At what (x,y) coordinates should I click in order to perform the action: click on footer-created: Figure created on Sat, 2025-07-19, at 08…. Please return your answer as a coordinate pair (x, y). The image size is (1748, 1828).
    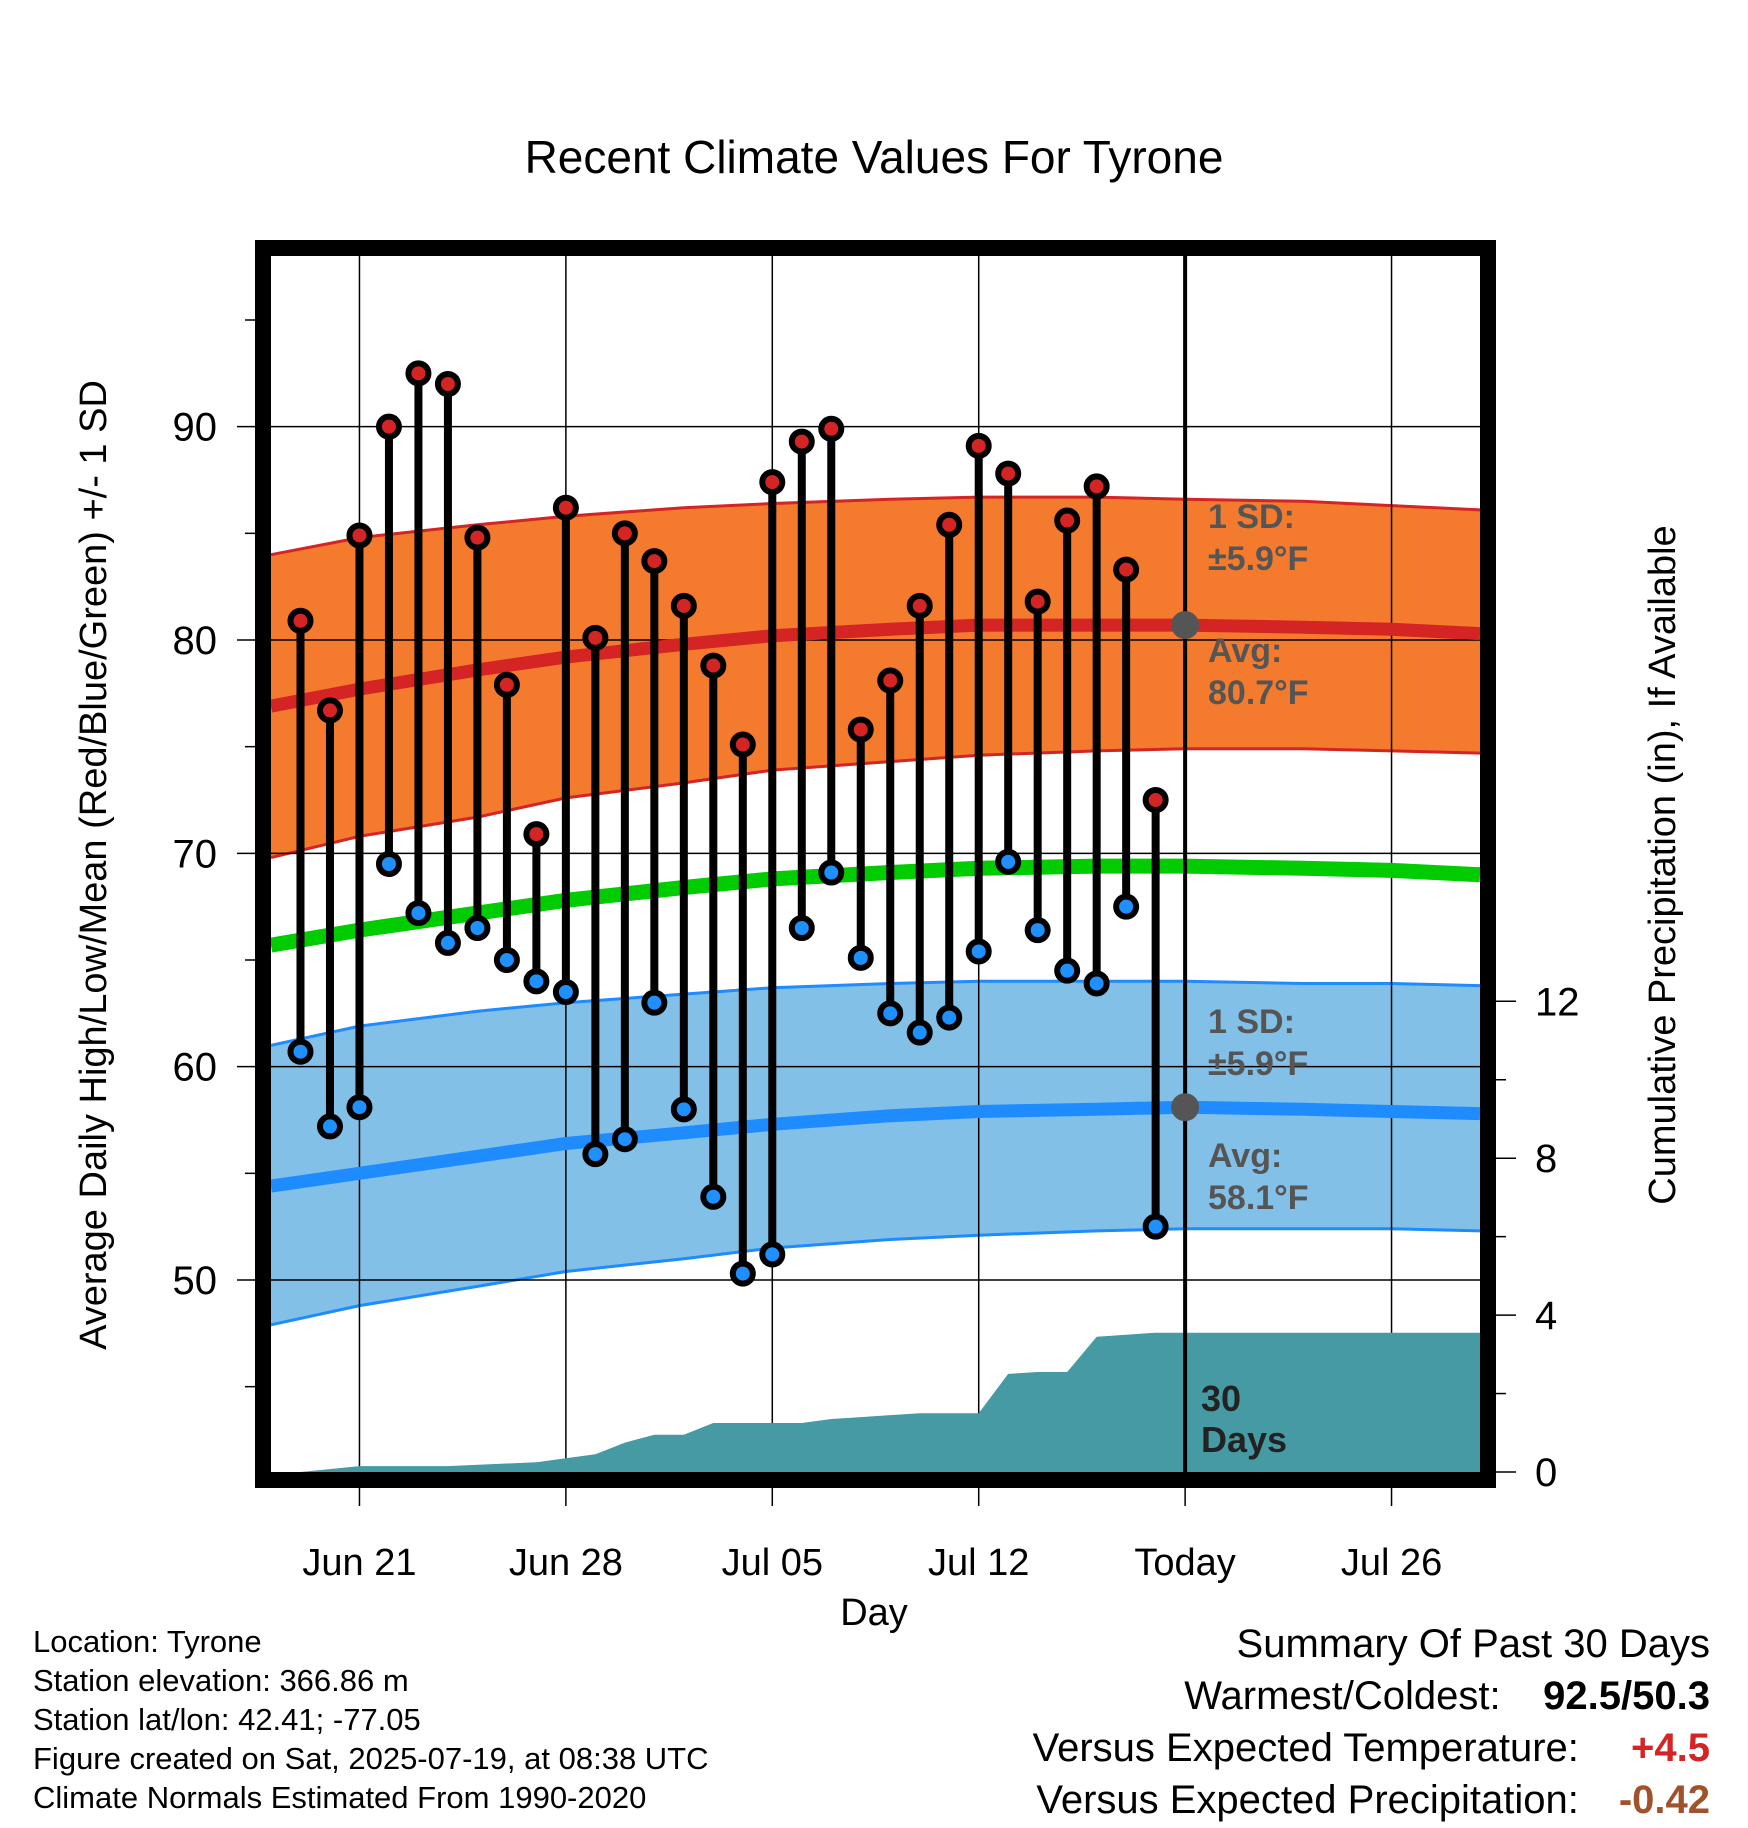
    Looking at the image, I should click on (371, 1758).